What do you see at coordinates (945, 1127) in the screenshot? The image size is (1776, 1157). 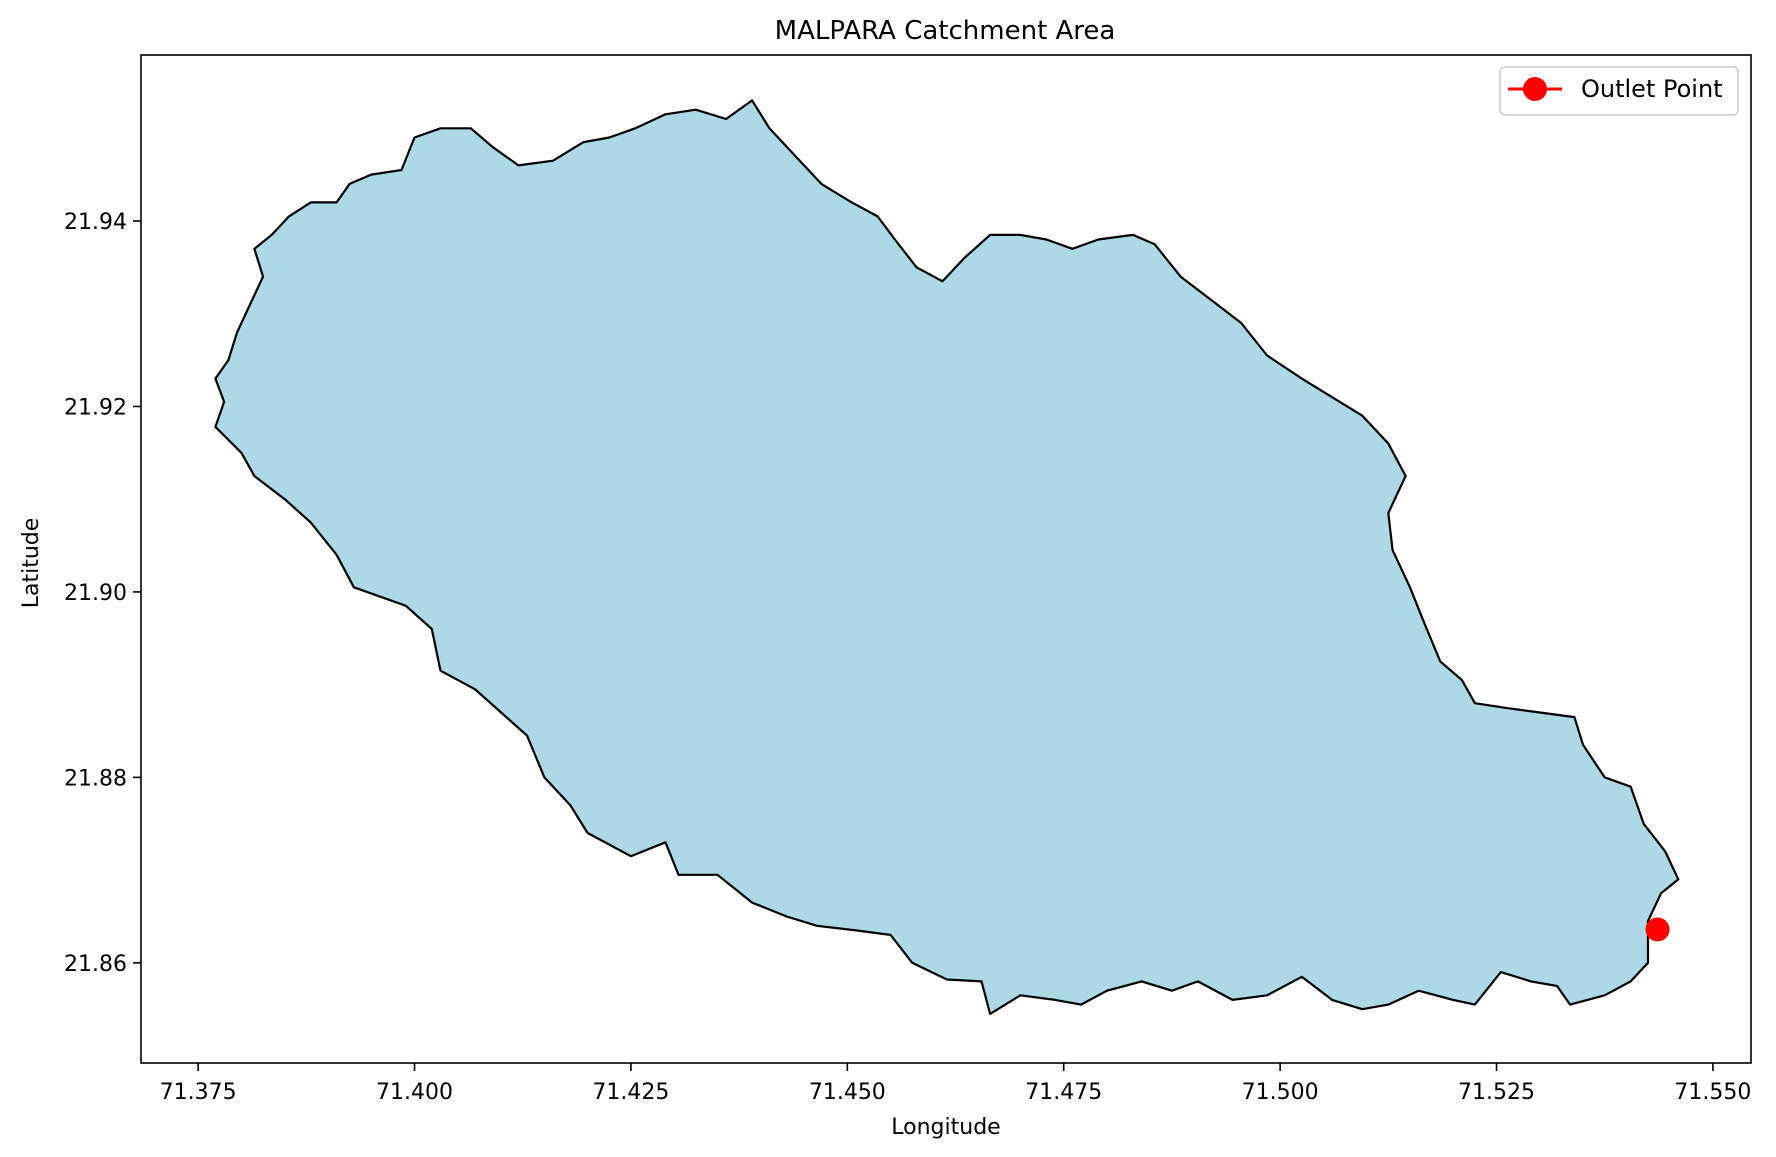 I see `x-axis-label: Longitude` at bounding box center [945, 1127].